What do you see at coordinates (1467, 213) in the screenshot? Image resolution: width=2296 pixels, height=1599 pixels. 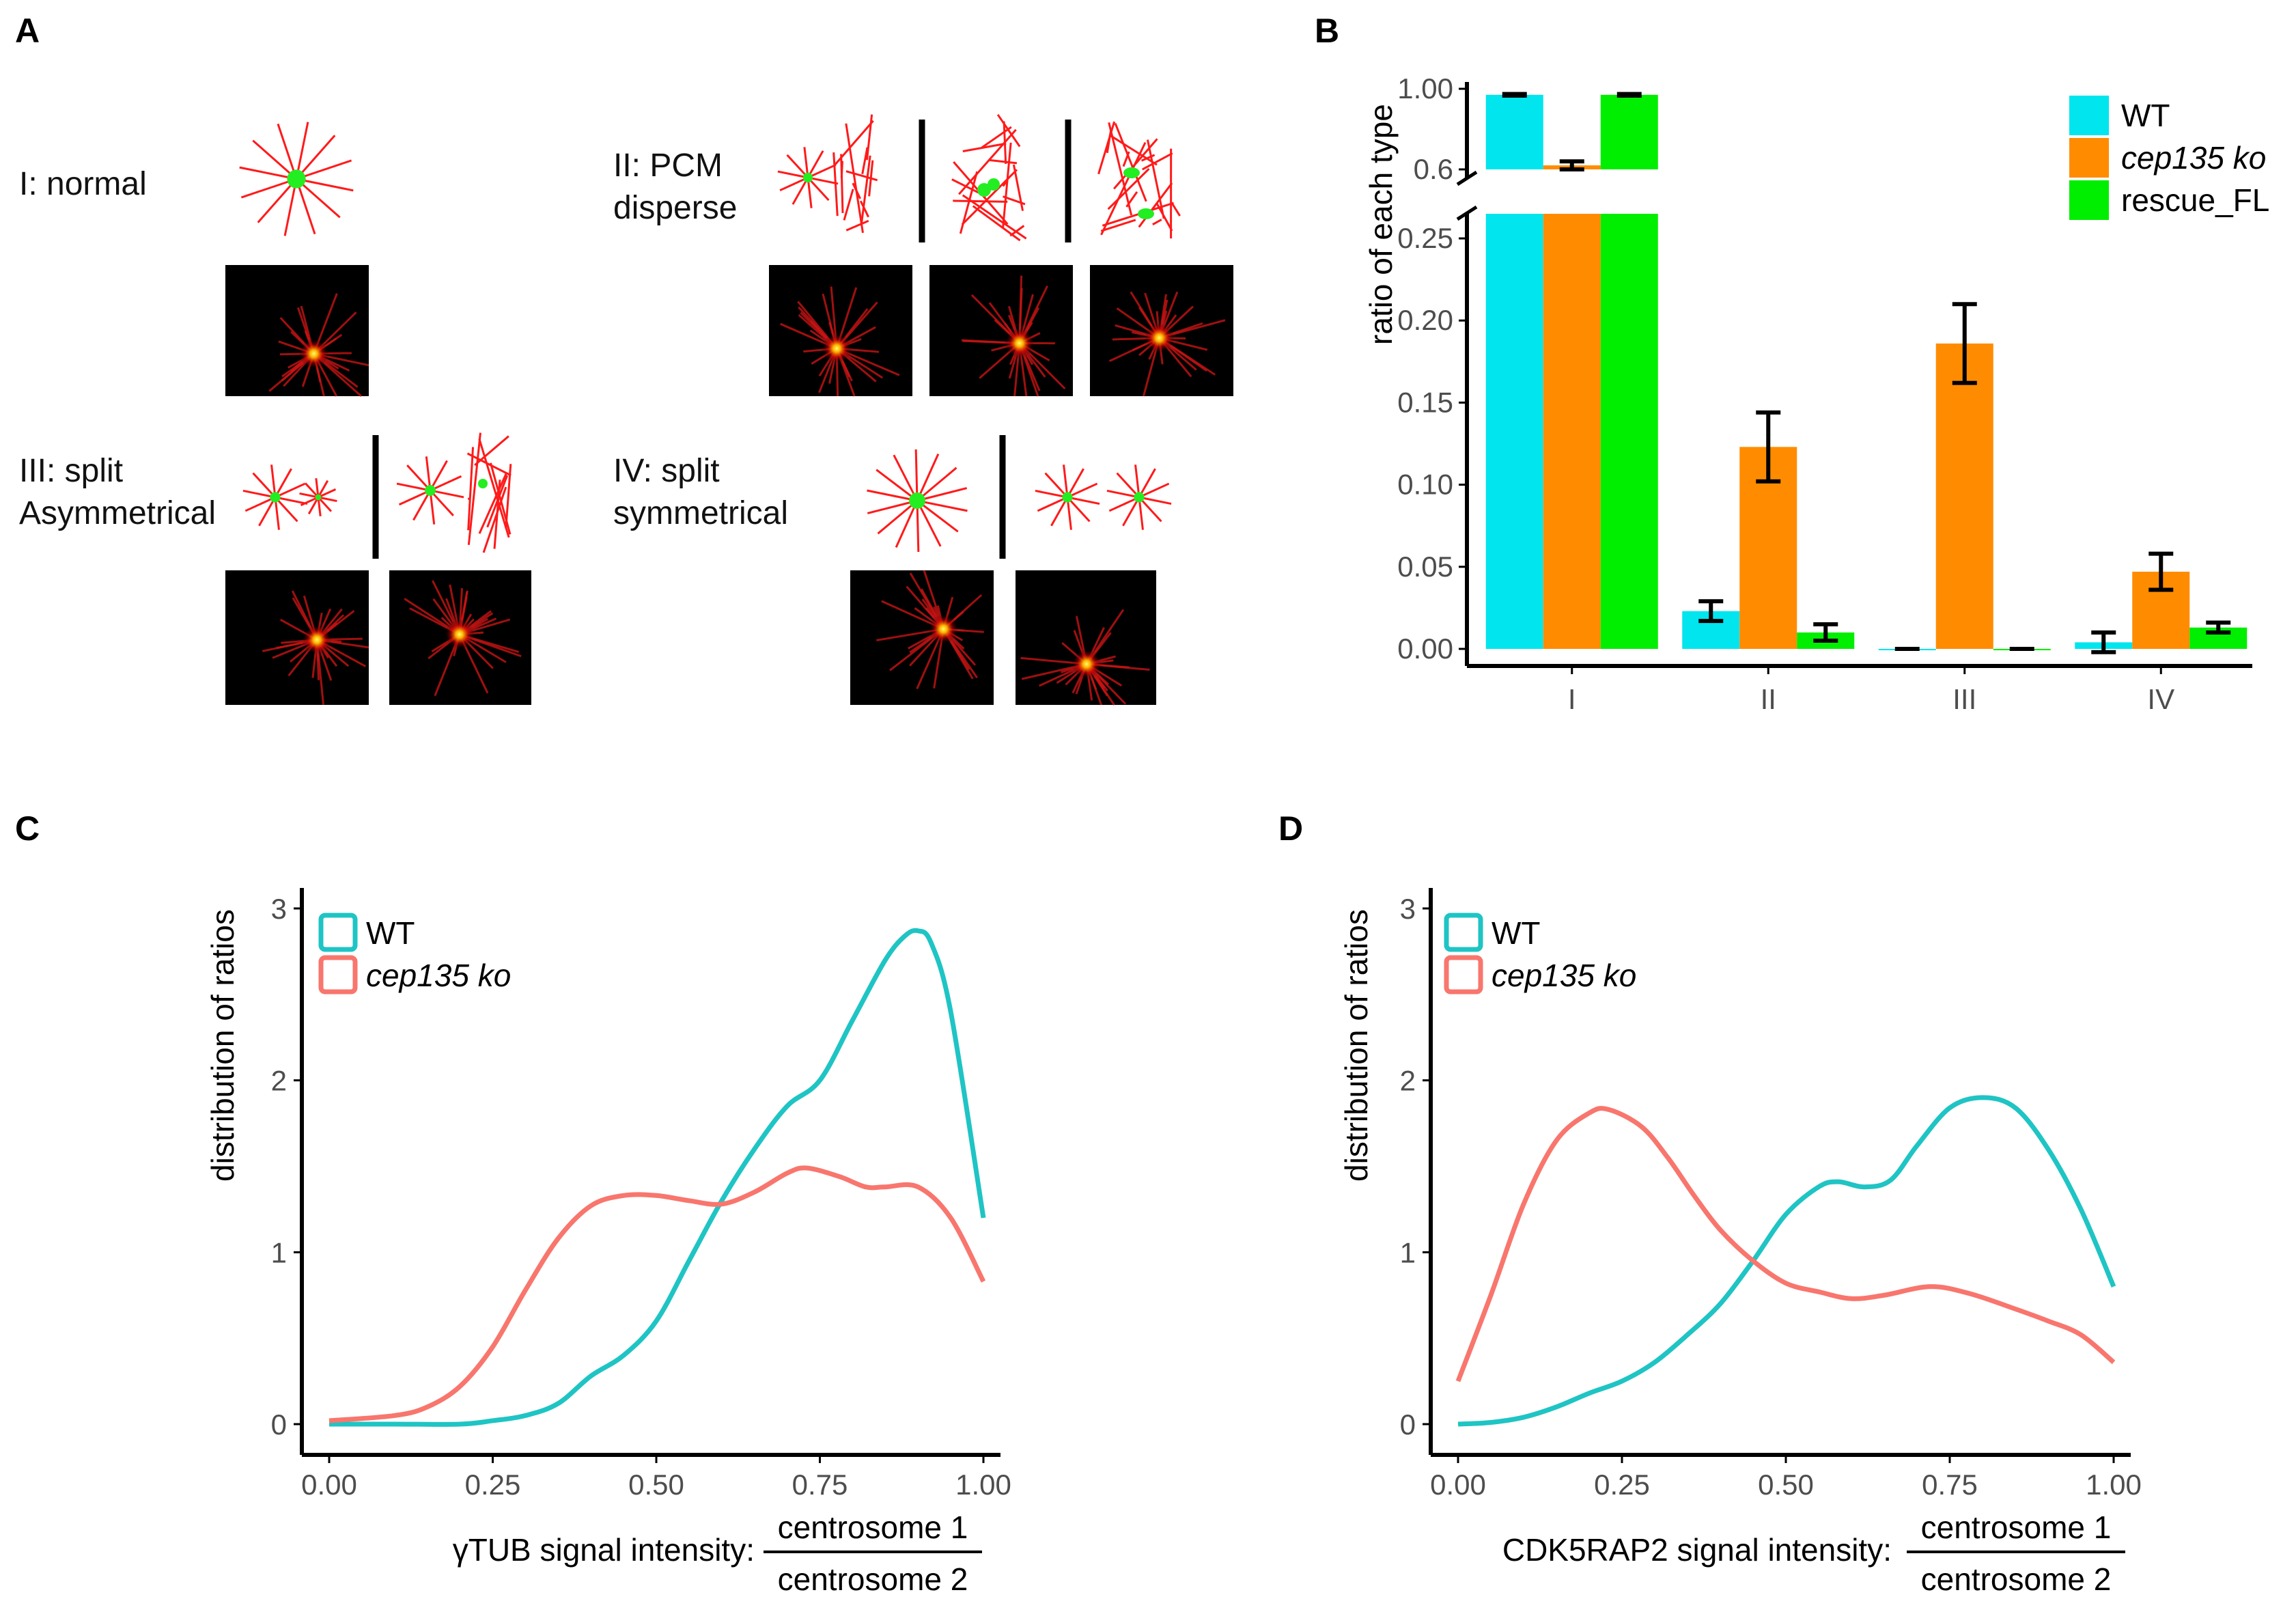 I see `b-axis-break-bottom` at bounding box center [1467, 213].